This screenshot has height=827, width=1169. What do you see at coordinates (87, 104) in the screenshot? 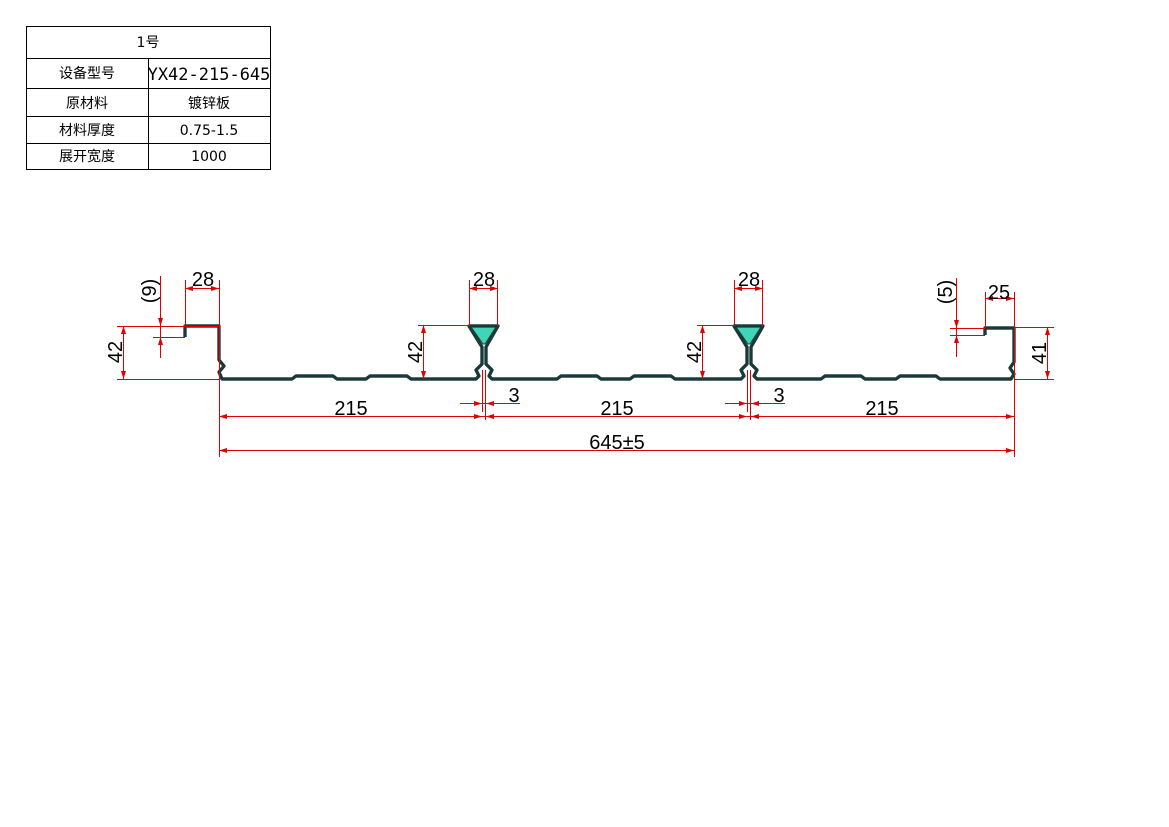
I see `table-label-material: 原材料` at bounding box center [87, 104].